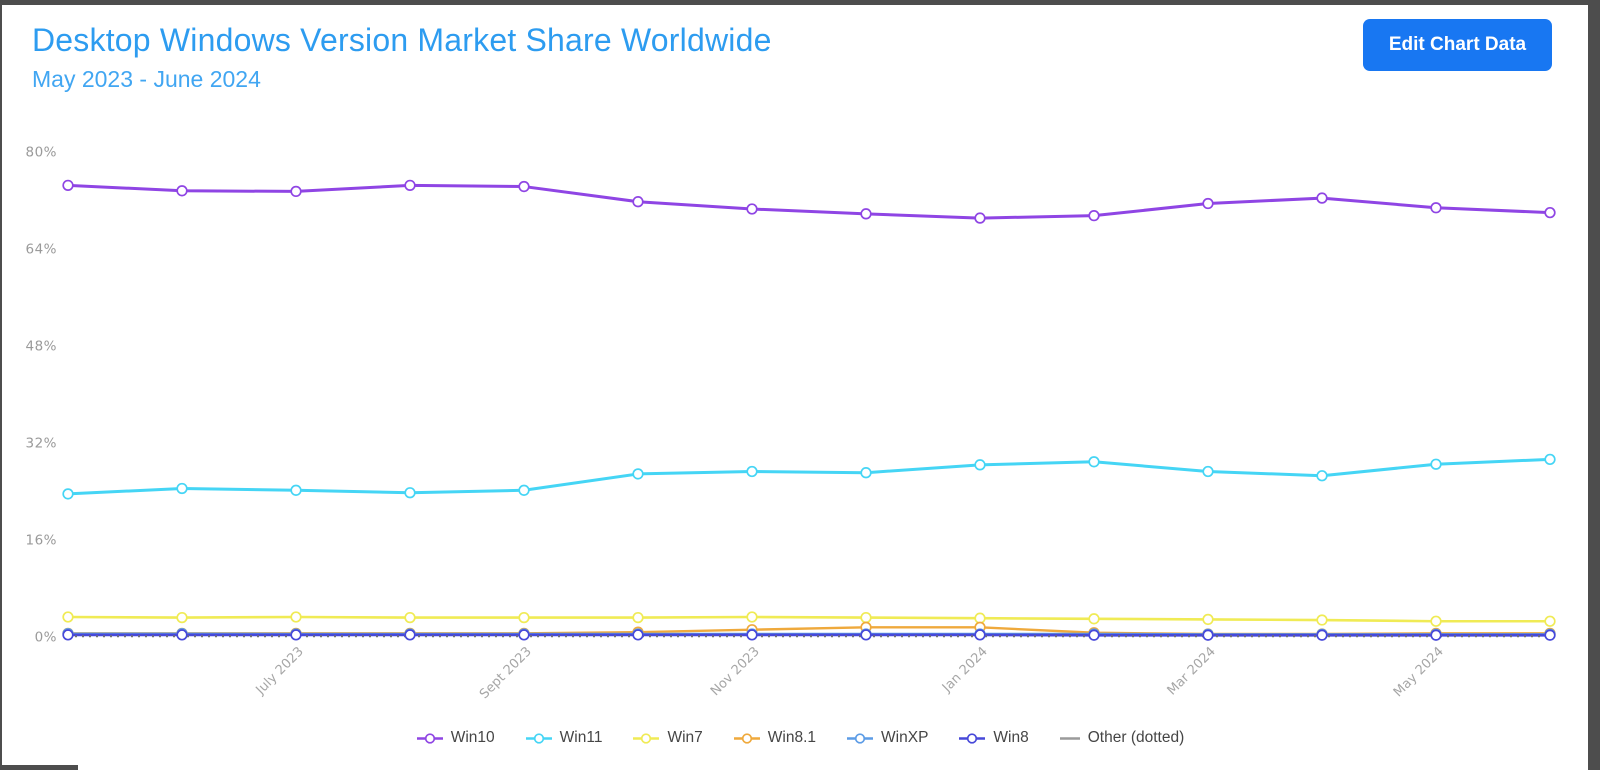 Image resolution: width=1600 pixels, height=770 pixels. I want to click on legend-item-other-dotted-: Other (dotted), so click(1122, 738).